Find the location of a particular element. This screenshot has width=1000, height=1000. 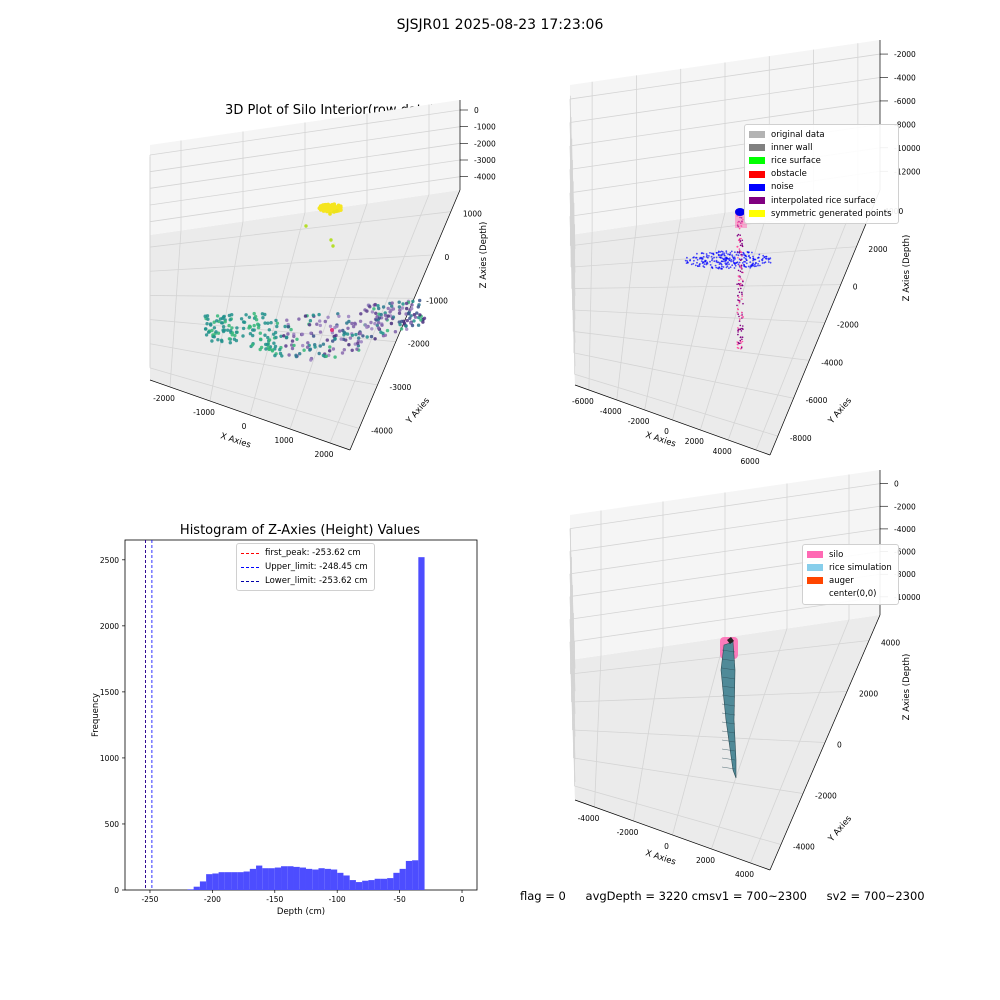

p1-zgrid-back is located at coordinates (305, 165).